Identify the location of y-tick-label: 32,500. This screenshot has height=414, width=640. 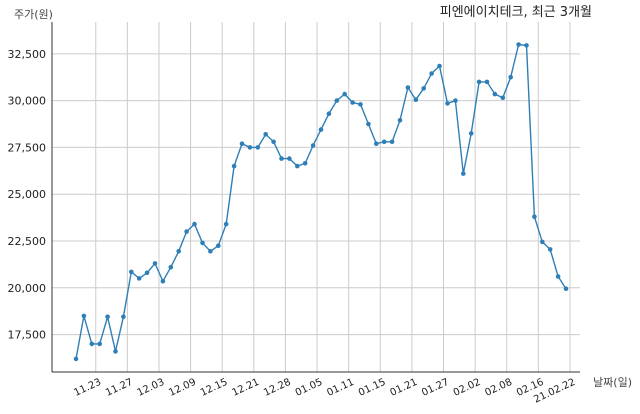
(27, 54).